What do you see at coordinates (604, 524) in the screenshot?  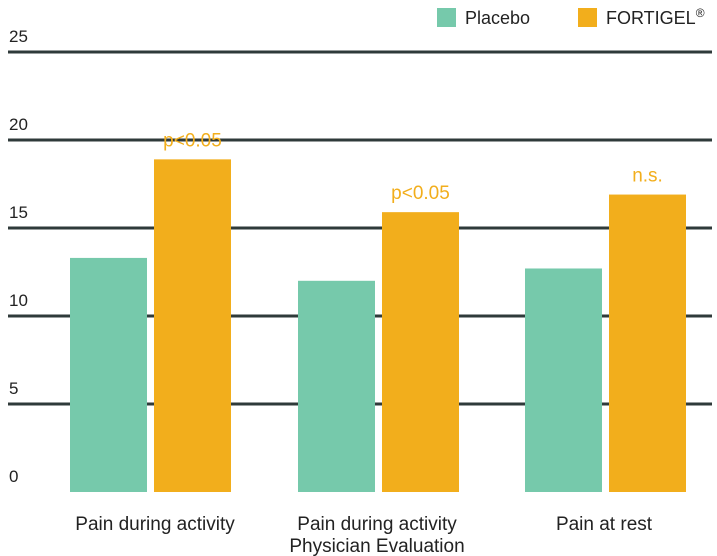 I see `category-label-2: Pain at rest` at bounding box center [604, 524].